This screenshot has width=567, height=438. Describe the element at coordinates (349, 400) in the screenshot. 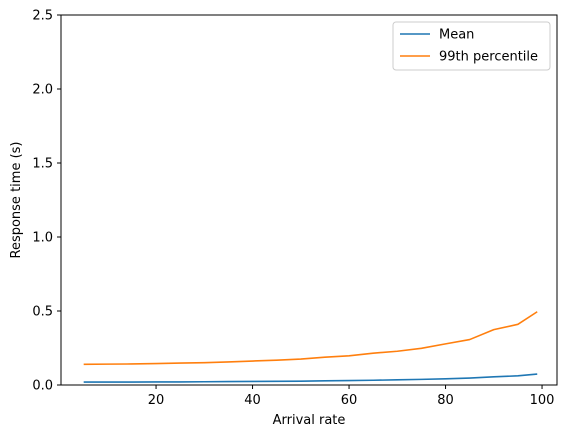

I see `x-tick-label: 60` at that location.